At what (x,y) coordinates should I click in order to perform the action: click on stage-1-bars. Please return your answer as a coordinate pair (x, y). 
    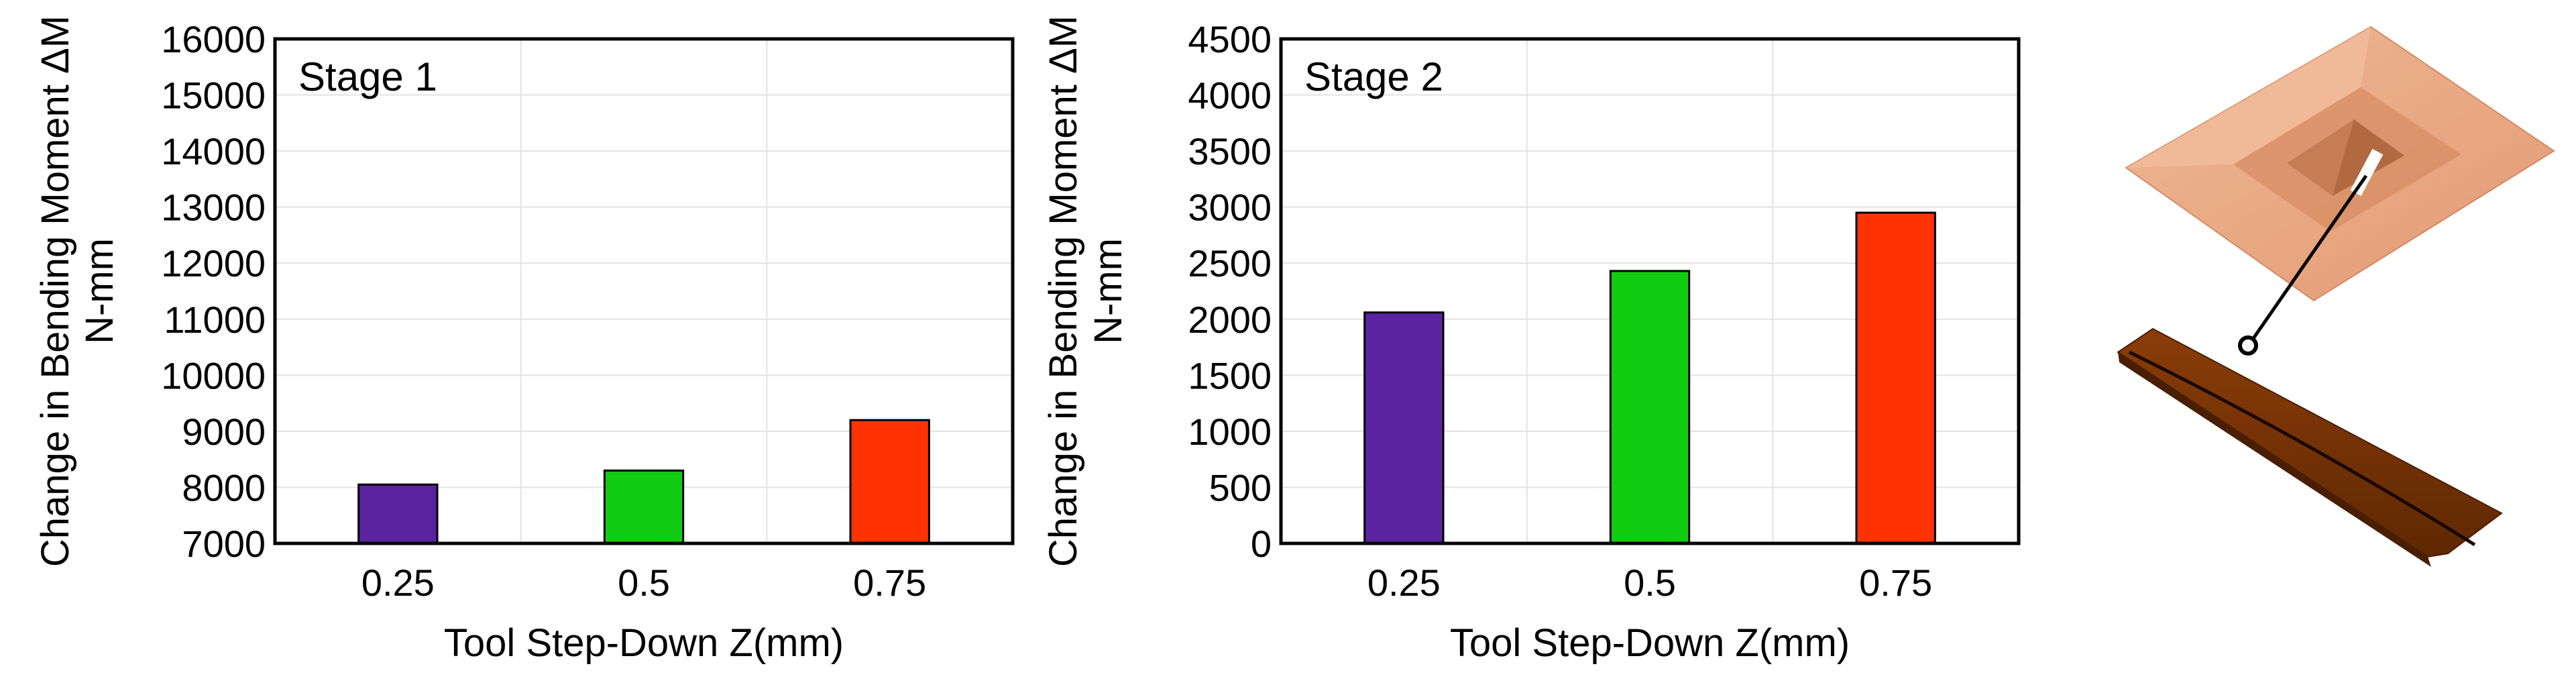
    Looking at the image, I should click on (643, 482).